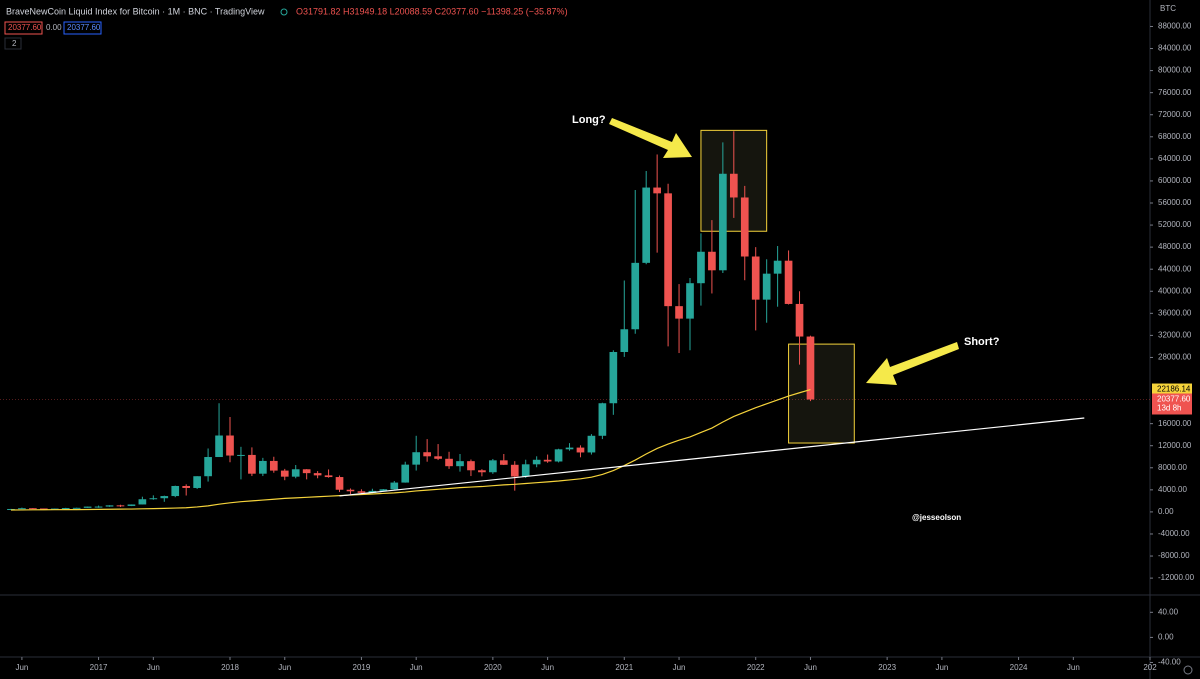 The height and width of the screenshot is (679, 1200). Describe the element at coordinates (1169, 662) in the screenshot. I see `y-tick-label: -40.00` at that location.